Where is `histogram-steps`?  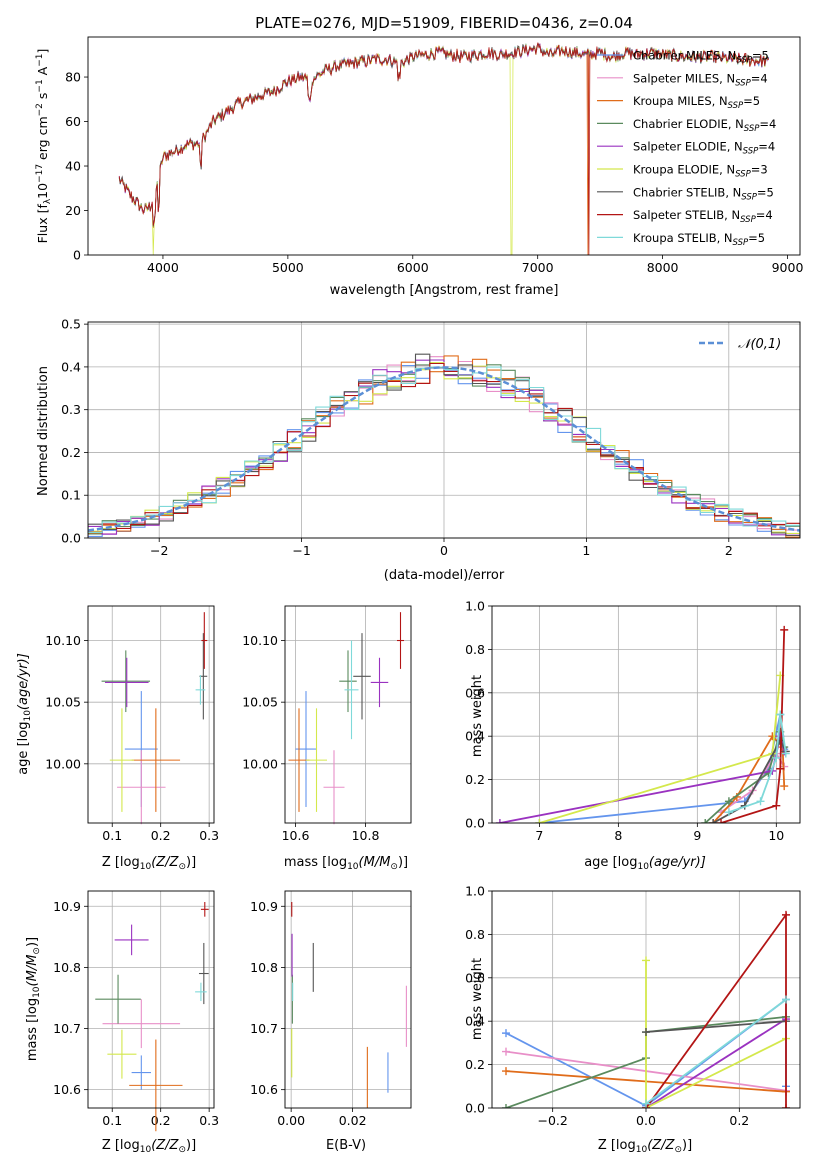
histogram-steps is located at coordinates (444, 445).